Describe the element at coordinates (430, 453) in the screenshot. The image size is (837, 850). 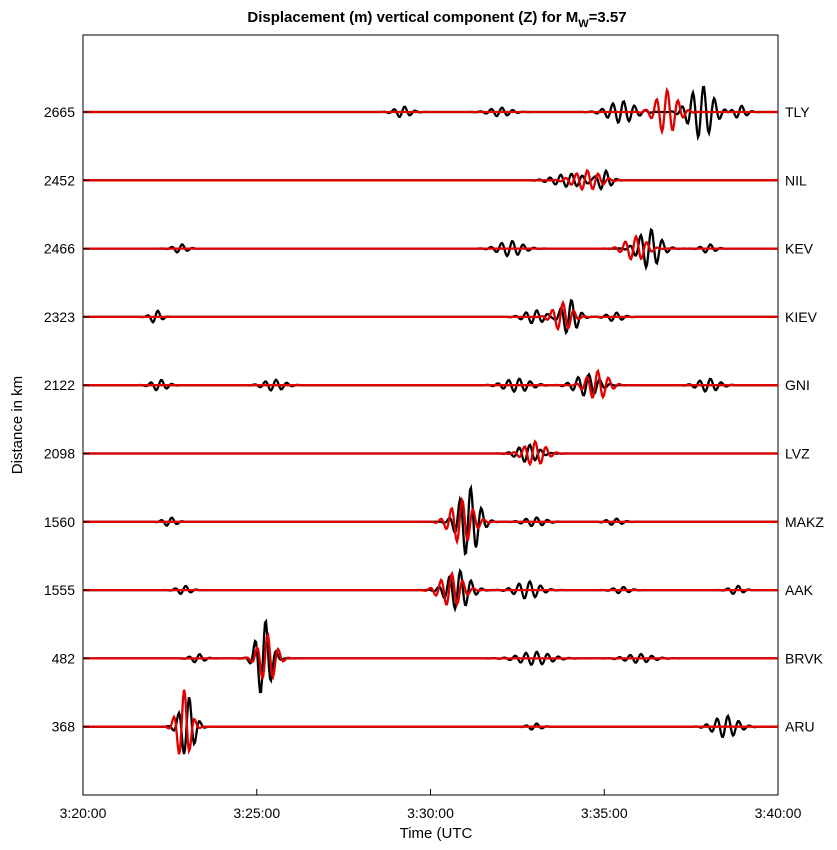
I see `synthetic-trace-lvz` at that location.